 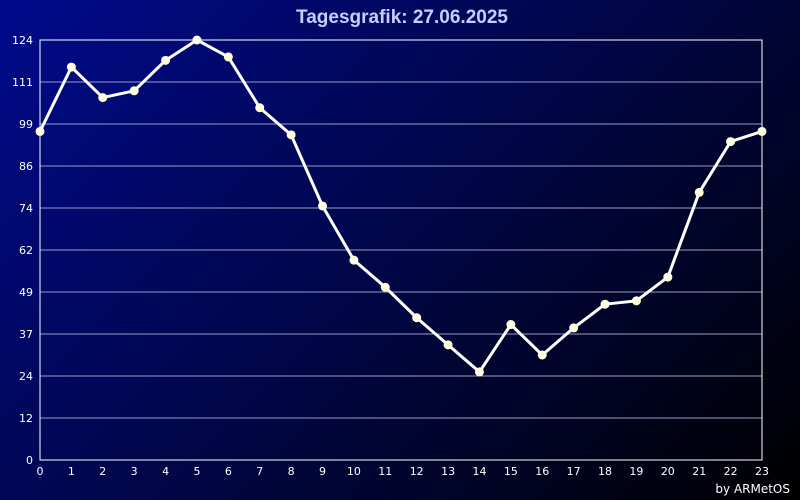 What do you see at coordinates (22, 82) in the screenshot?
I see `y-tick-label: 111` at bounding box center [22, 82].